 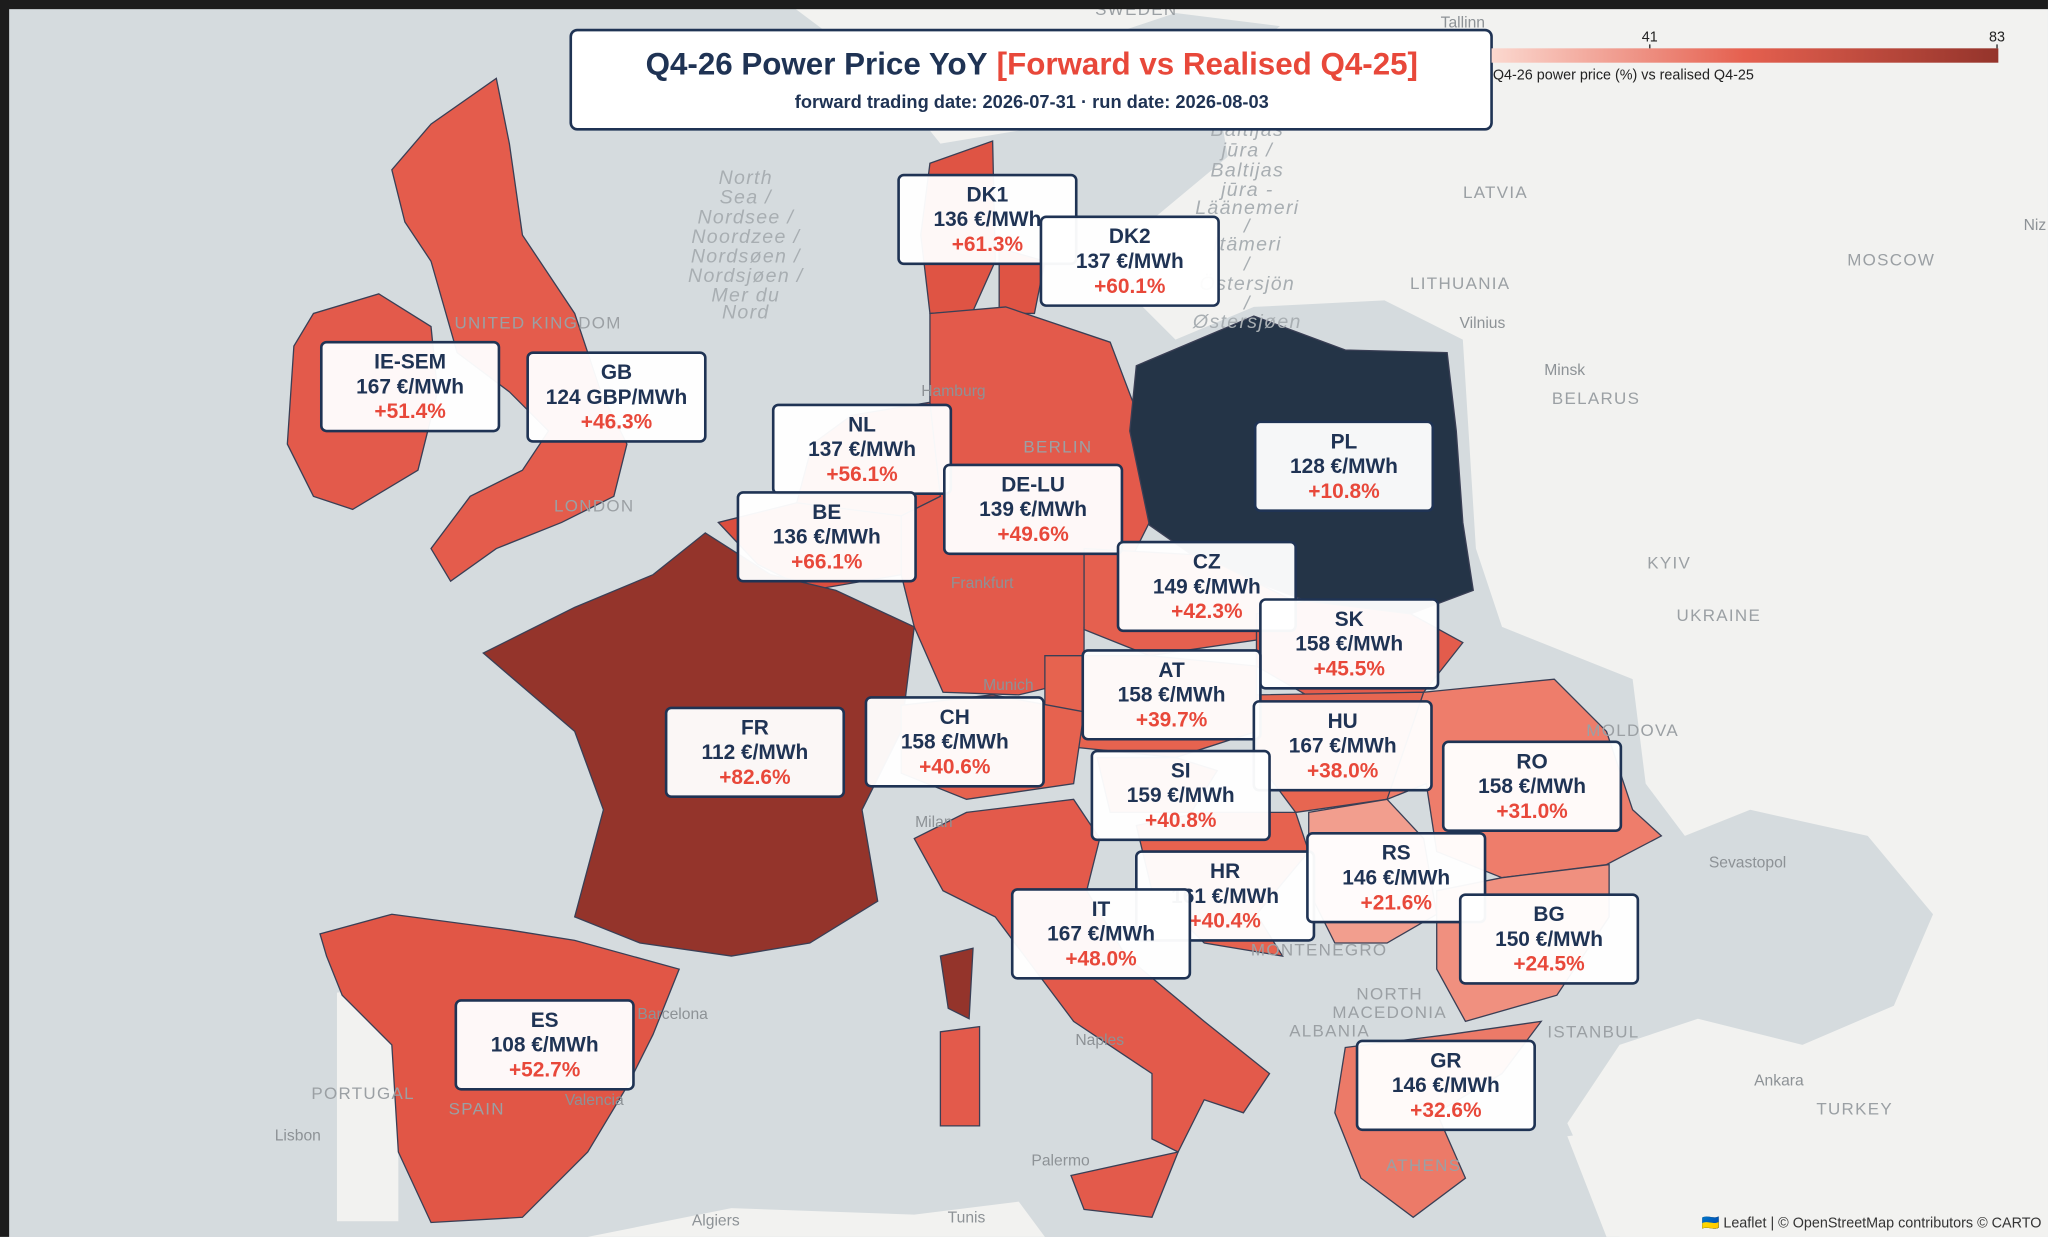 What do you see at coordinates (1483, 323) in the screenshot?
I see `place-label: Vilnius` at bounding box center [1483, 323].